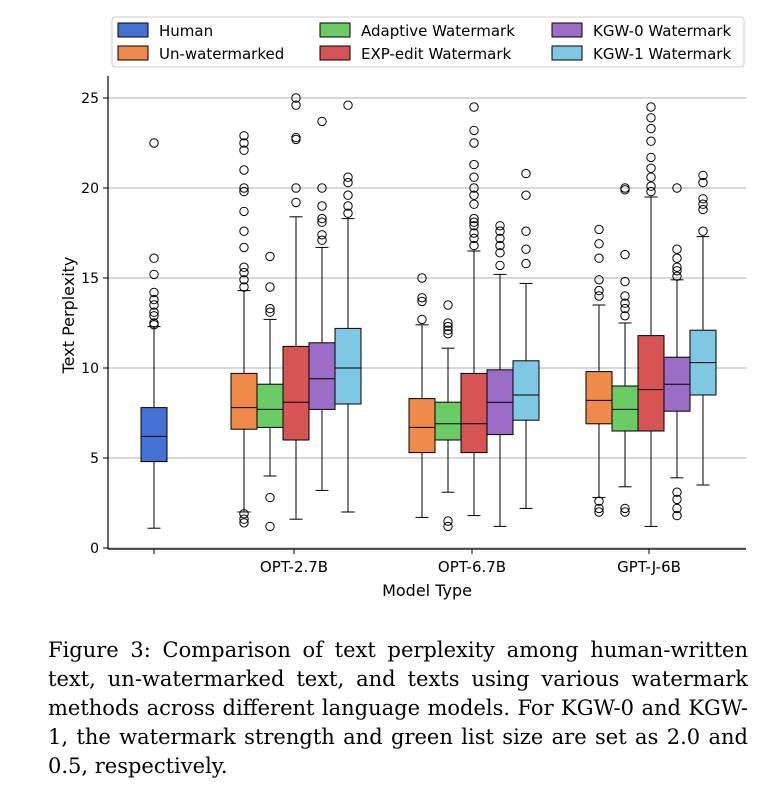  What do you see at coordinates (221, 54) in the screenshot?
I see `legend-label: Un-watermarked` at bounding box center [221, 54].